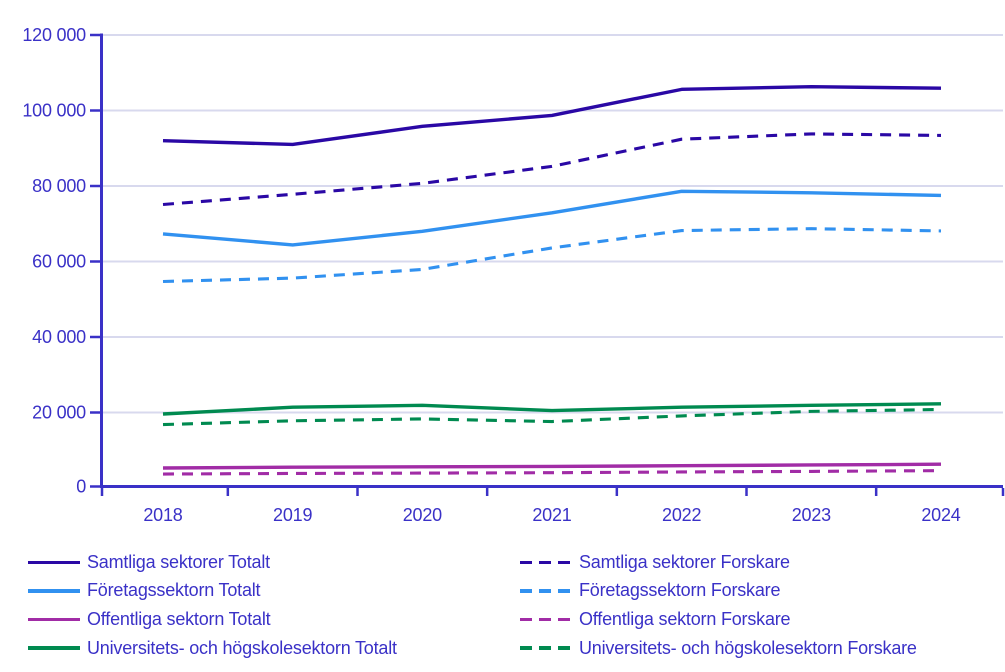  Describe the element at coordinates (681, 515) in the screenshot. I see `x-axis-tick-label: 2022` at that location.